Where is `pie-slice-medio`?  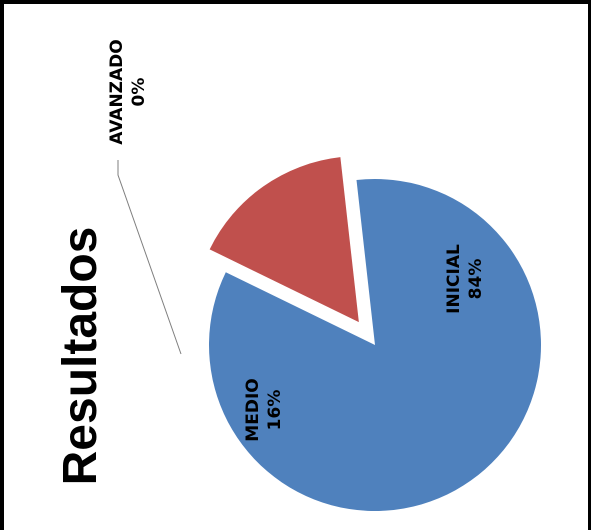
pie-slice-medio is located at coordinates (284, 240).